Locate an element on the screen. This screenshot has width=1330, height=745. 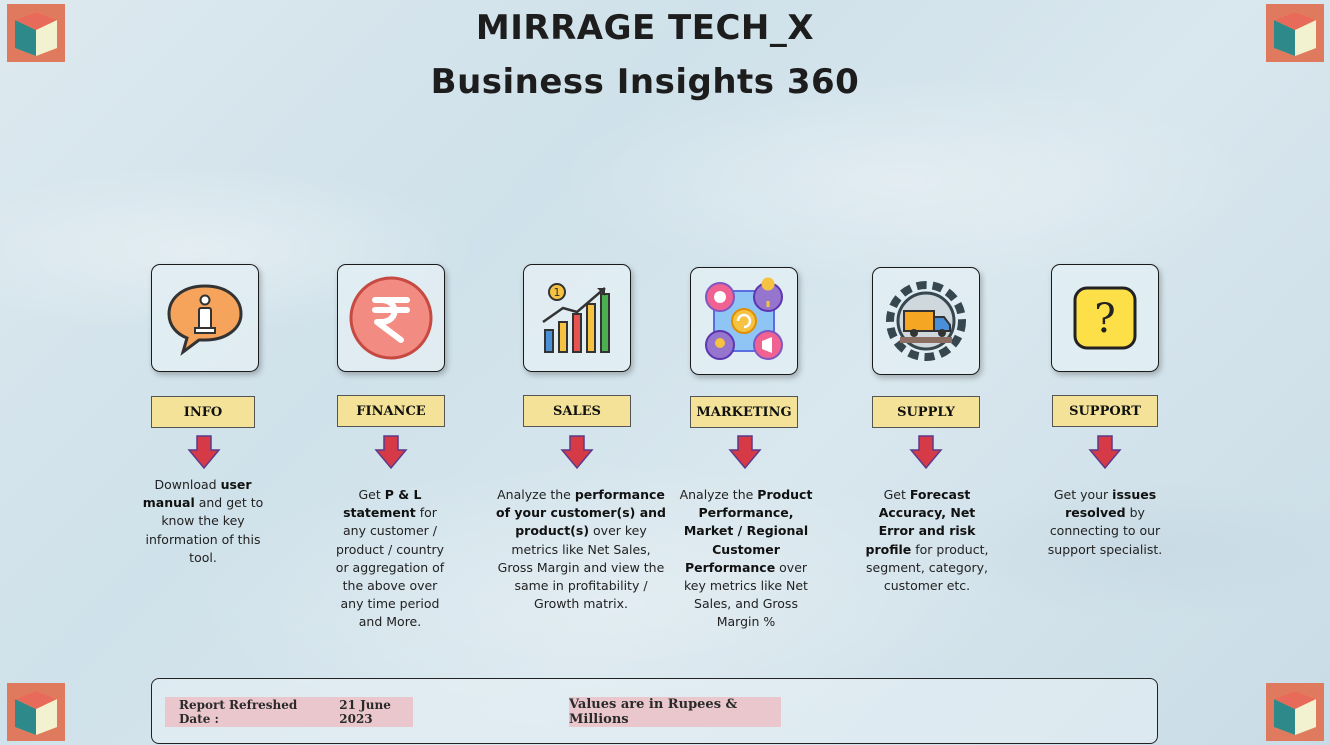
refresh-date-value: 21 June 2023 is located at coordinates (365, 712).